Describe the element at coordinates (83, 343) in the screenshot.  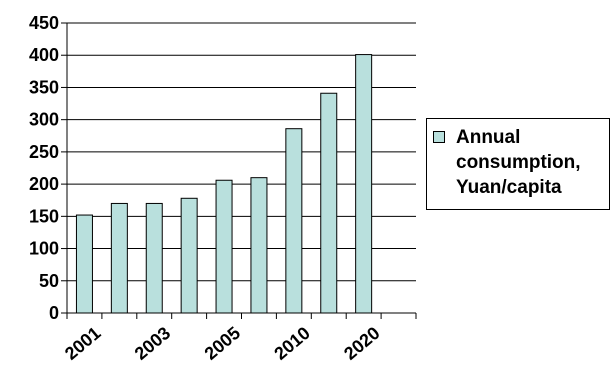
I see `x-tick-label: 2001` at that location.